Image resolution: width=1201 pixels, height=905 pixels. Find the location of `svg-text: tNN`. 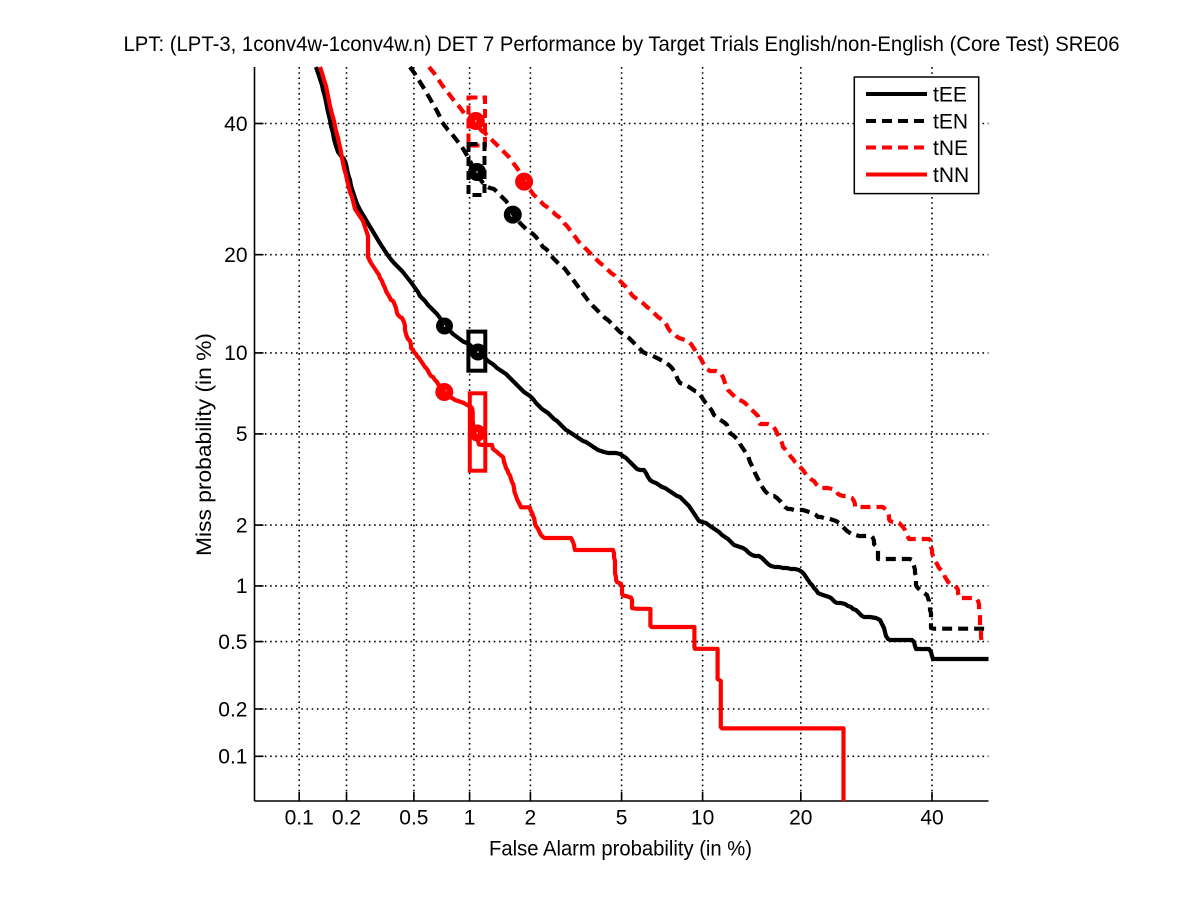

svg-text: tNN is located at coordinates (951, 175).